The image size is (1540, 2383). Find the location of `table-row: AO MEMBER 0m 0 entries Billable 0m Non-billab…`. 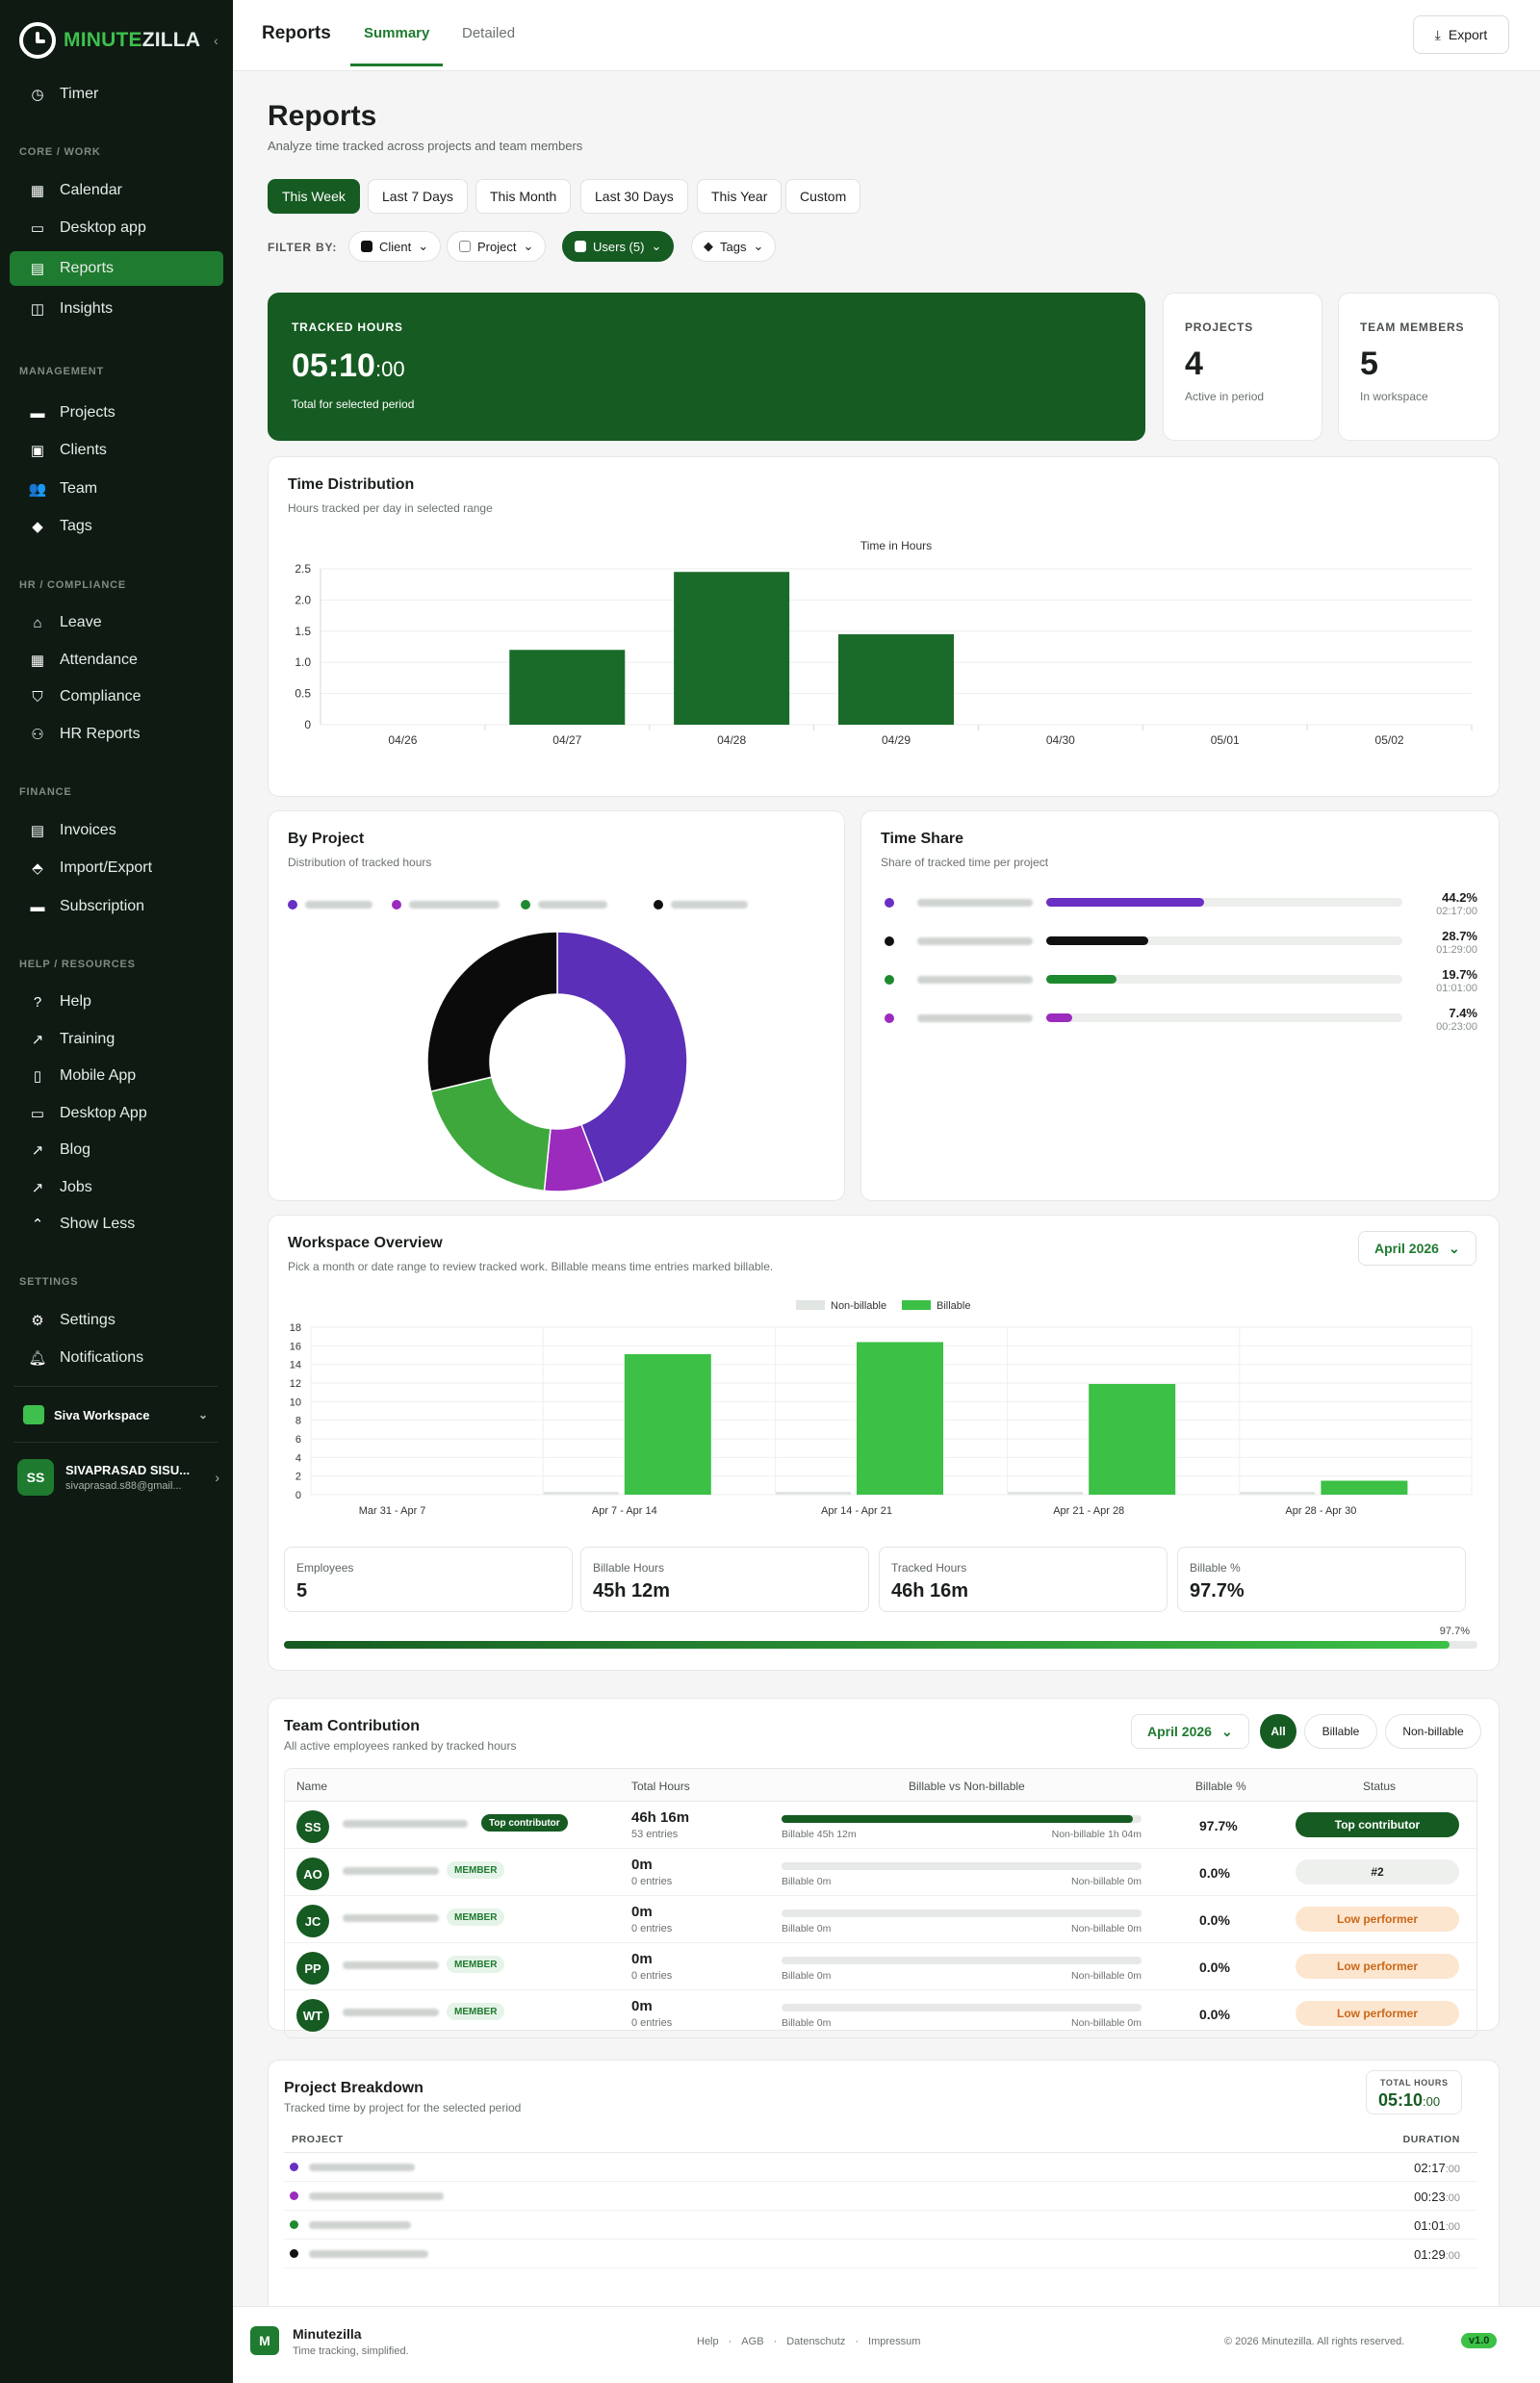

table-row: AO MEMBER 0m 0 entries Billable 0m Non-billab… is located at coordinates (880, 1872).